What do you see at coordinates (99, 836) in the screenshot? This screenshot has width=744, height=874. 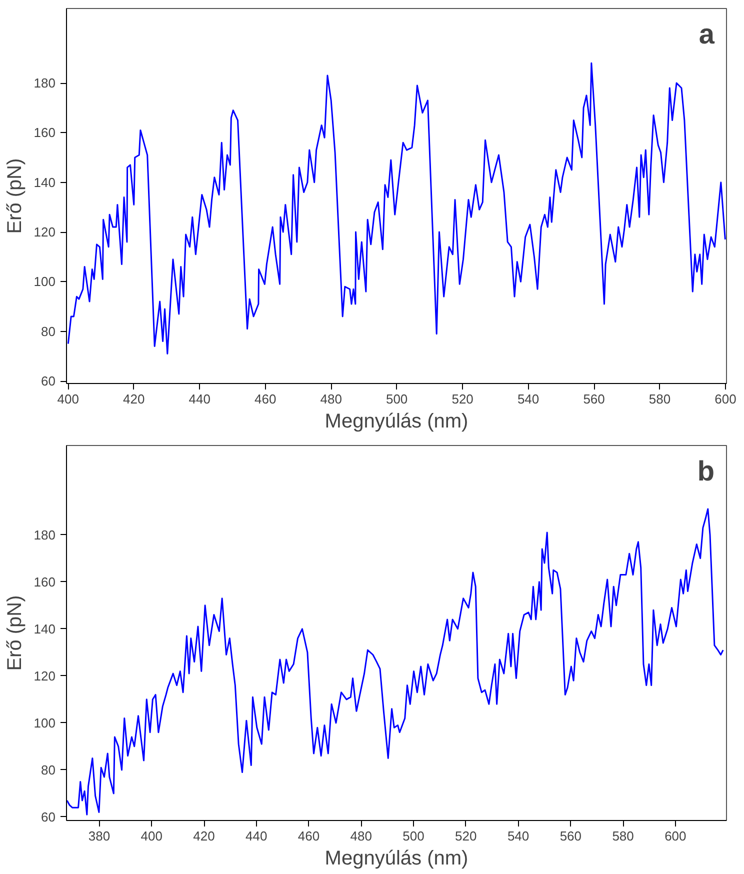 I see `x-tick-label: 380` at bounding box center [99, 836].